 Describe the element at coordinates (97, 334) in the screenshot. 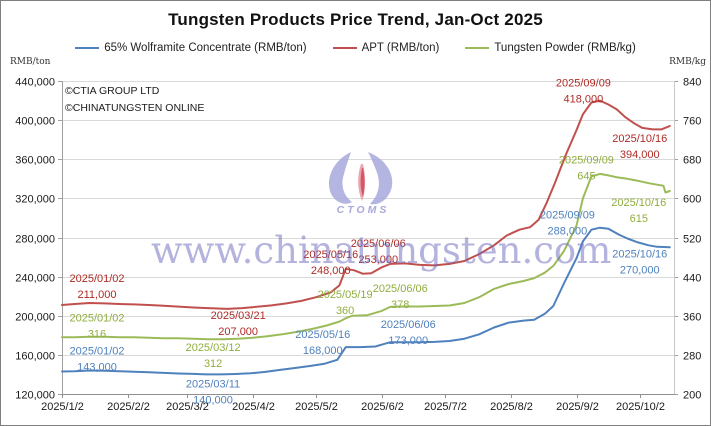

I see `annotation-value: 316` at that location.